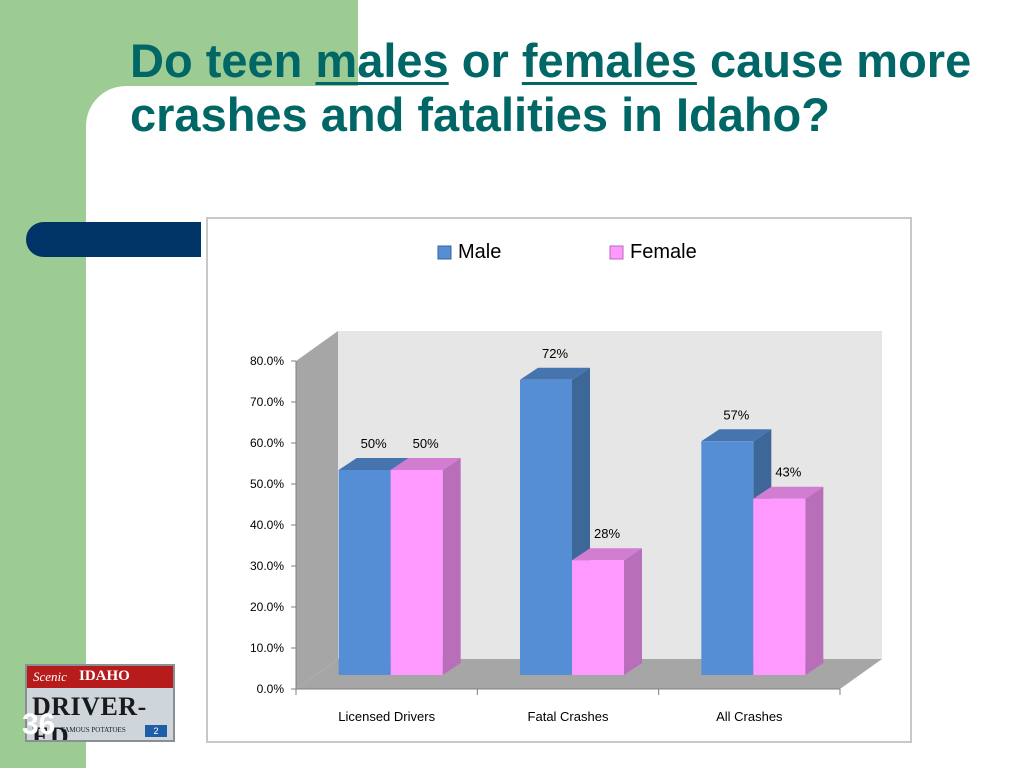 The width and height of the screenshot is (1024, 768). What do you see at coordinates (736, 414) in the screenshot?
I see `bar-value-label: 57%` at bounding box center [736, 414].